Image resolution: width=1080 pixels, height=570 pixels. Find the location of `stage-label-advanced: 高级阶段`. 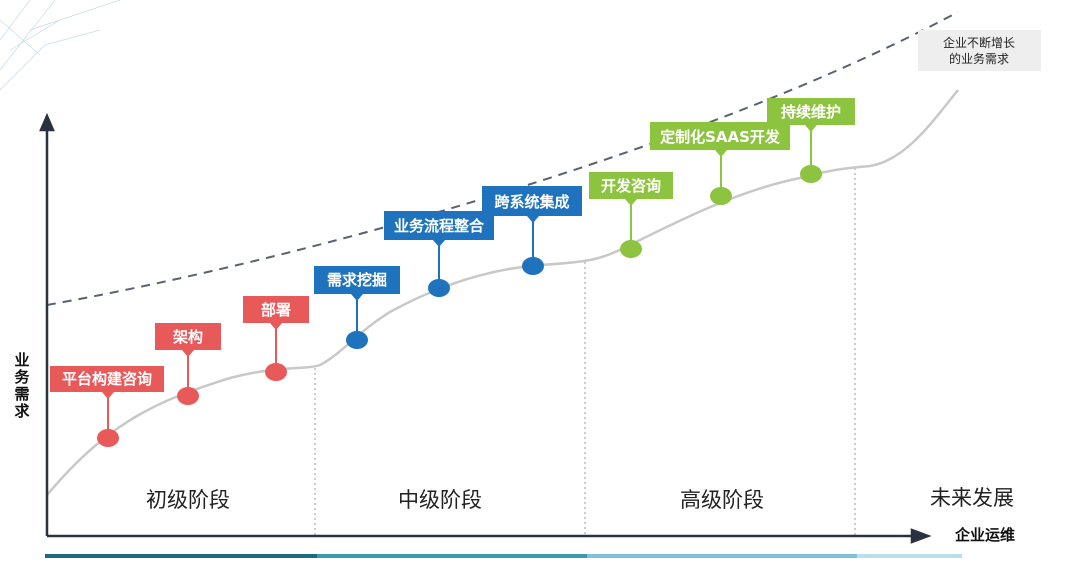

stage-label-advanced: 高级阶段 is located at coordinates (722, 500).